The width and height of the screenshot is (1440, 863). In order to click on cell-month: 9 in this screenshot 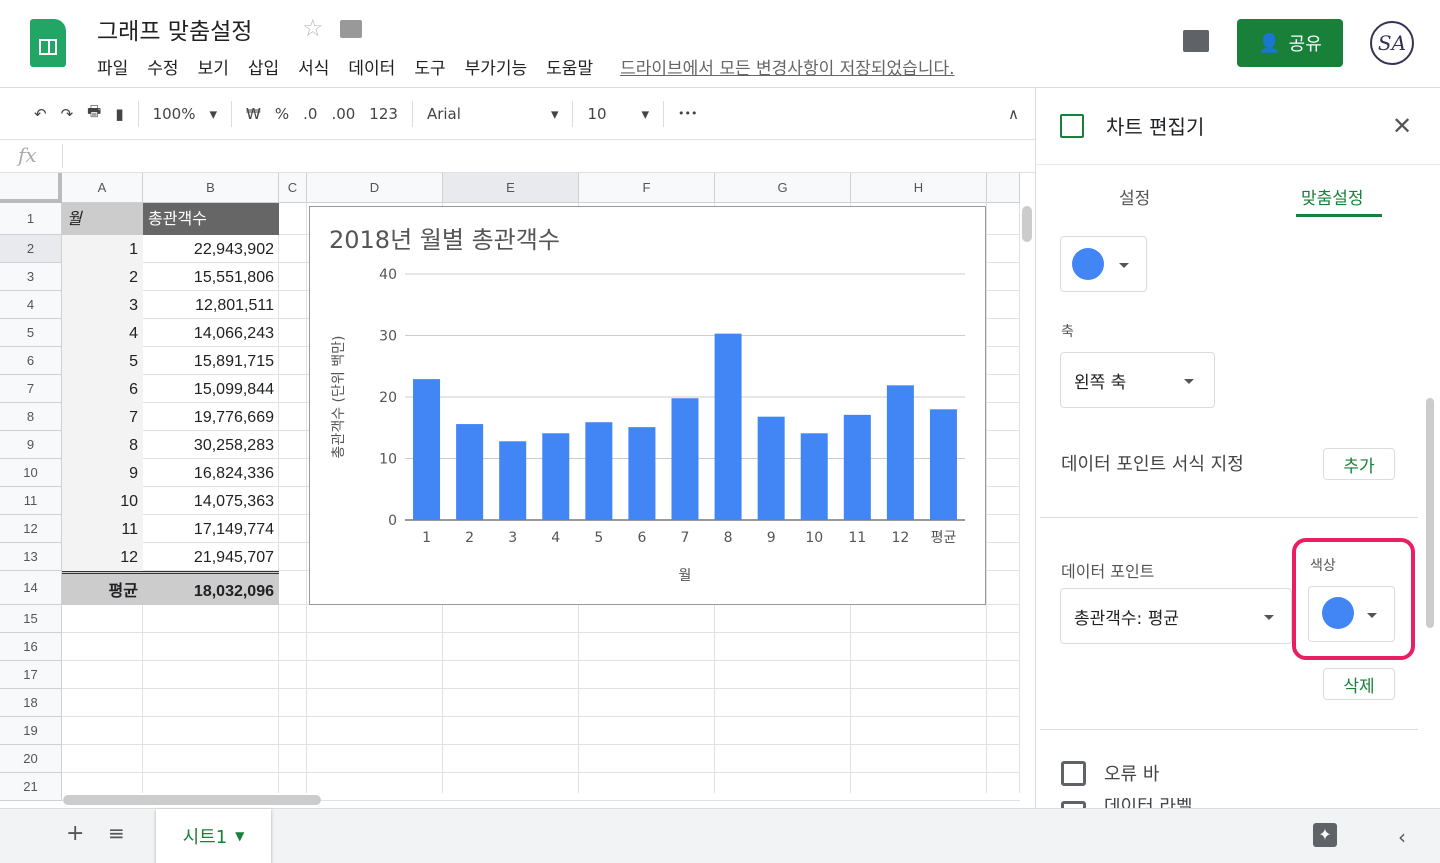, I will do `click(102, 473)`.